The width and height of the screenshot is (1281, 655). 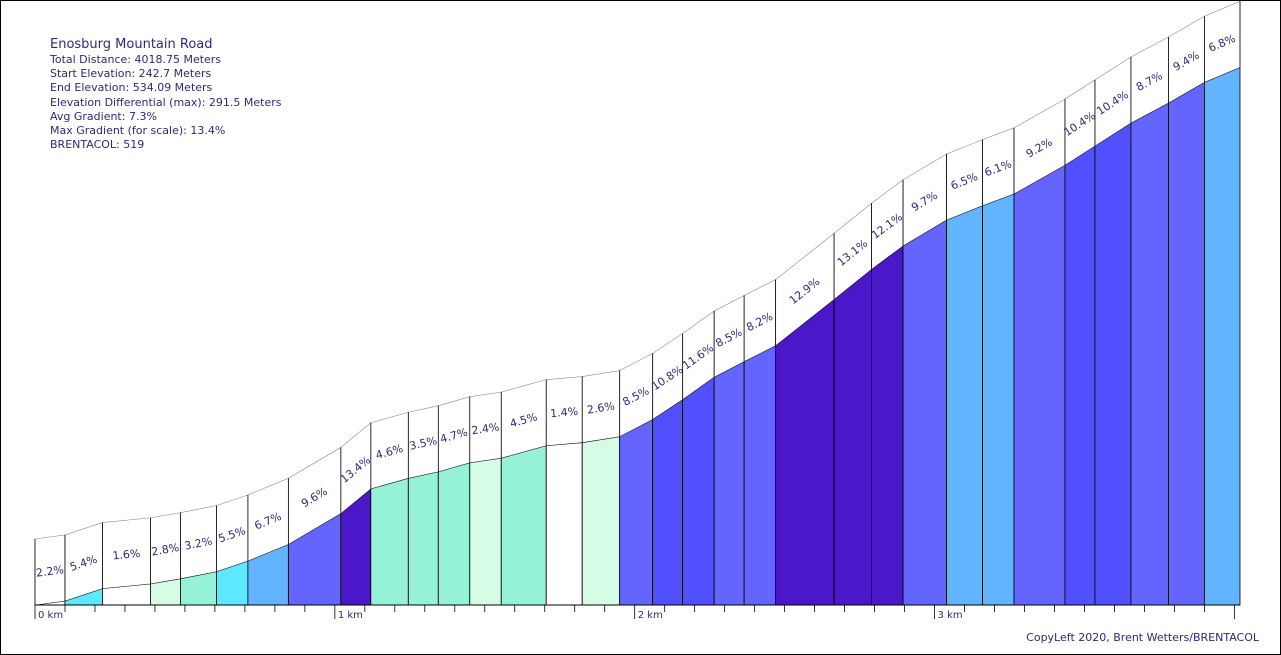 I want to click on gradient-label-3: 1.6%, so click(x=126, y=555).